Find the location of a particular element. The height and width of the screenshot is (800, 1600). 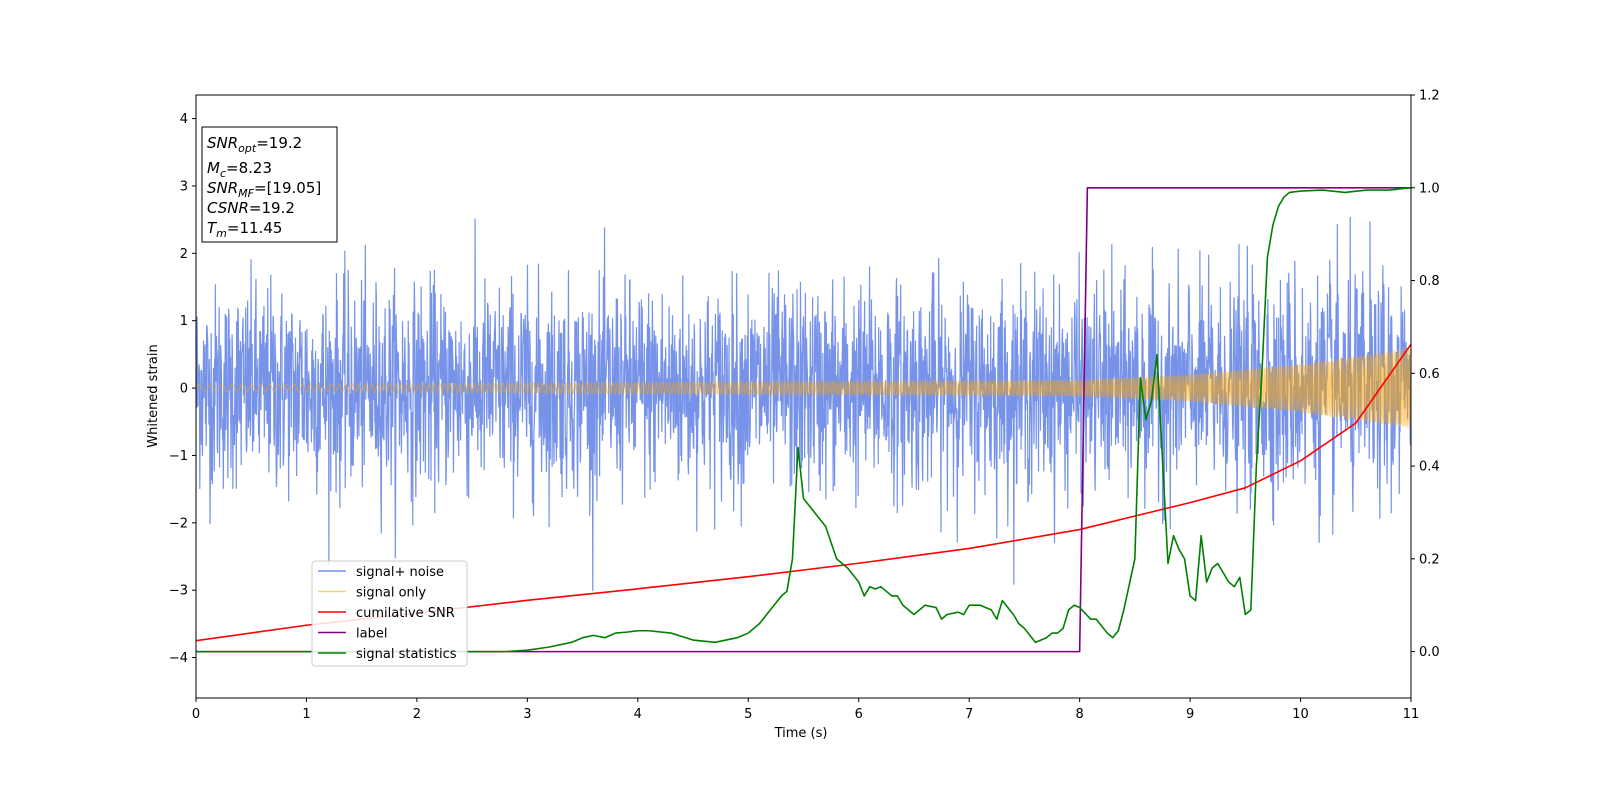

y-tick-label: 2 is located at coordinates (184, 254).